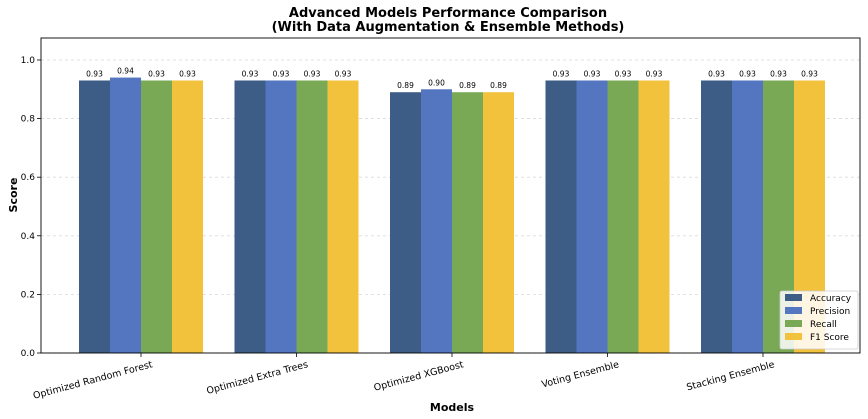  Describe the element at coordinates (436, 82) in the screenshot. I see `data-label: 0.90` at that location.